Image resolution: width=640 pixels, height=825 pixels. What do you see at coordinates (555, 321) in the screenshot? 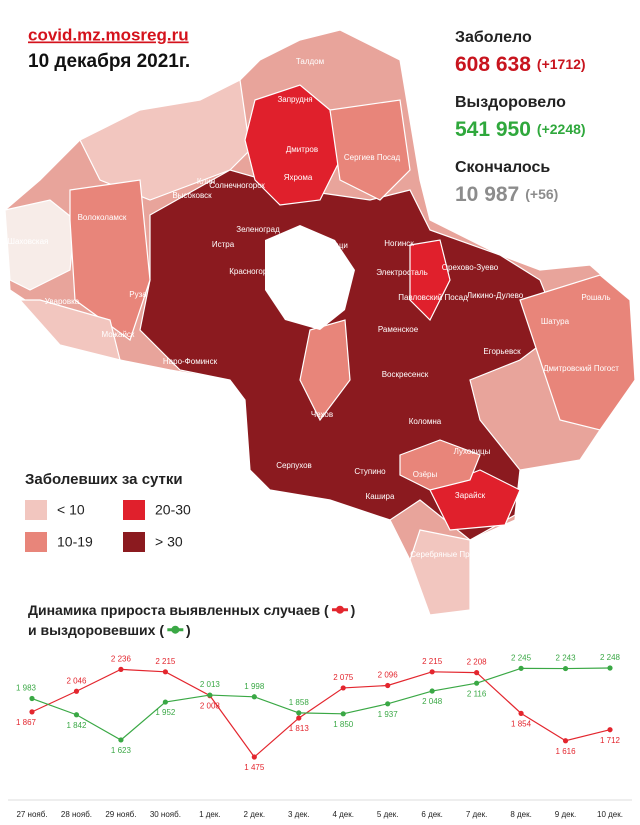
I see `map-label: Шатура` at bounding box center [555, 321].